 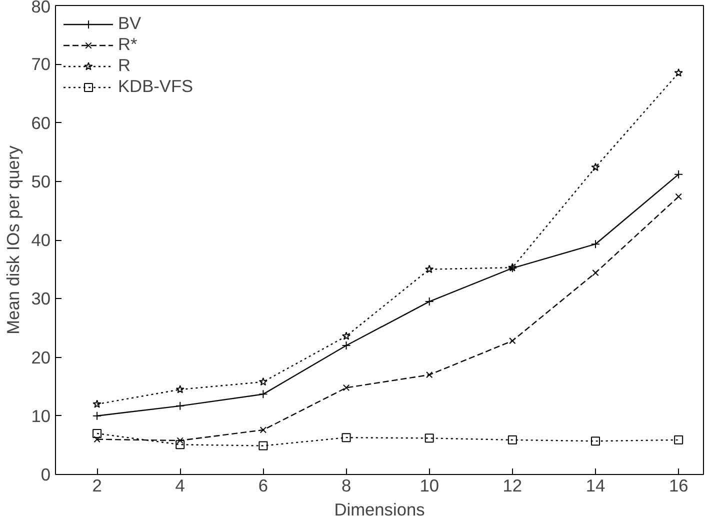 What do you see at coordinates (263, 486) in the screenshot?
I see `x-tick-label: 6` at bounding box center [263, 486].